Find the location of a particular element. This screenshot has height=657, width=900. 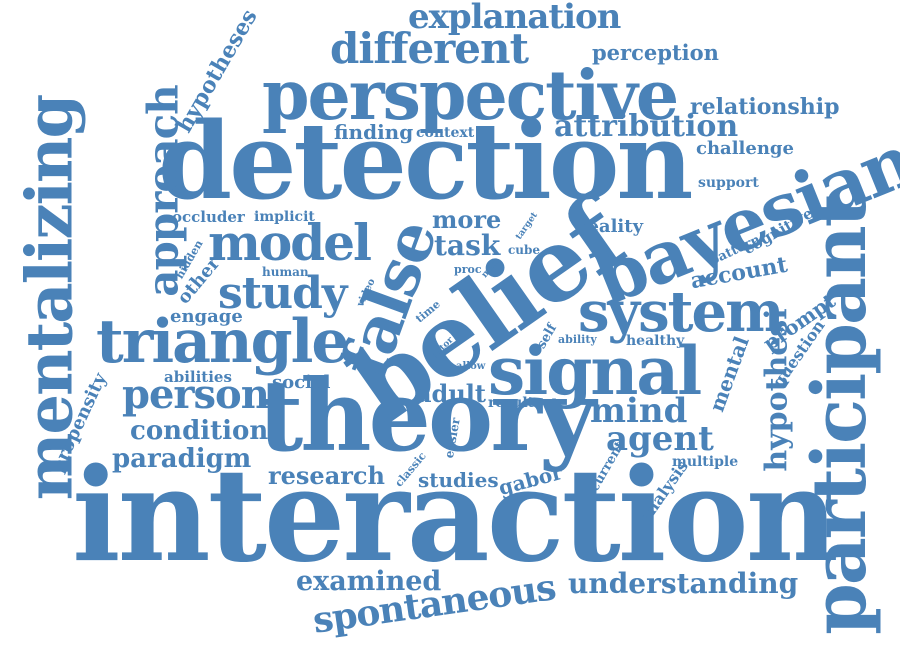

word-detection: detection is located at coordinates (426, 160).